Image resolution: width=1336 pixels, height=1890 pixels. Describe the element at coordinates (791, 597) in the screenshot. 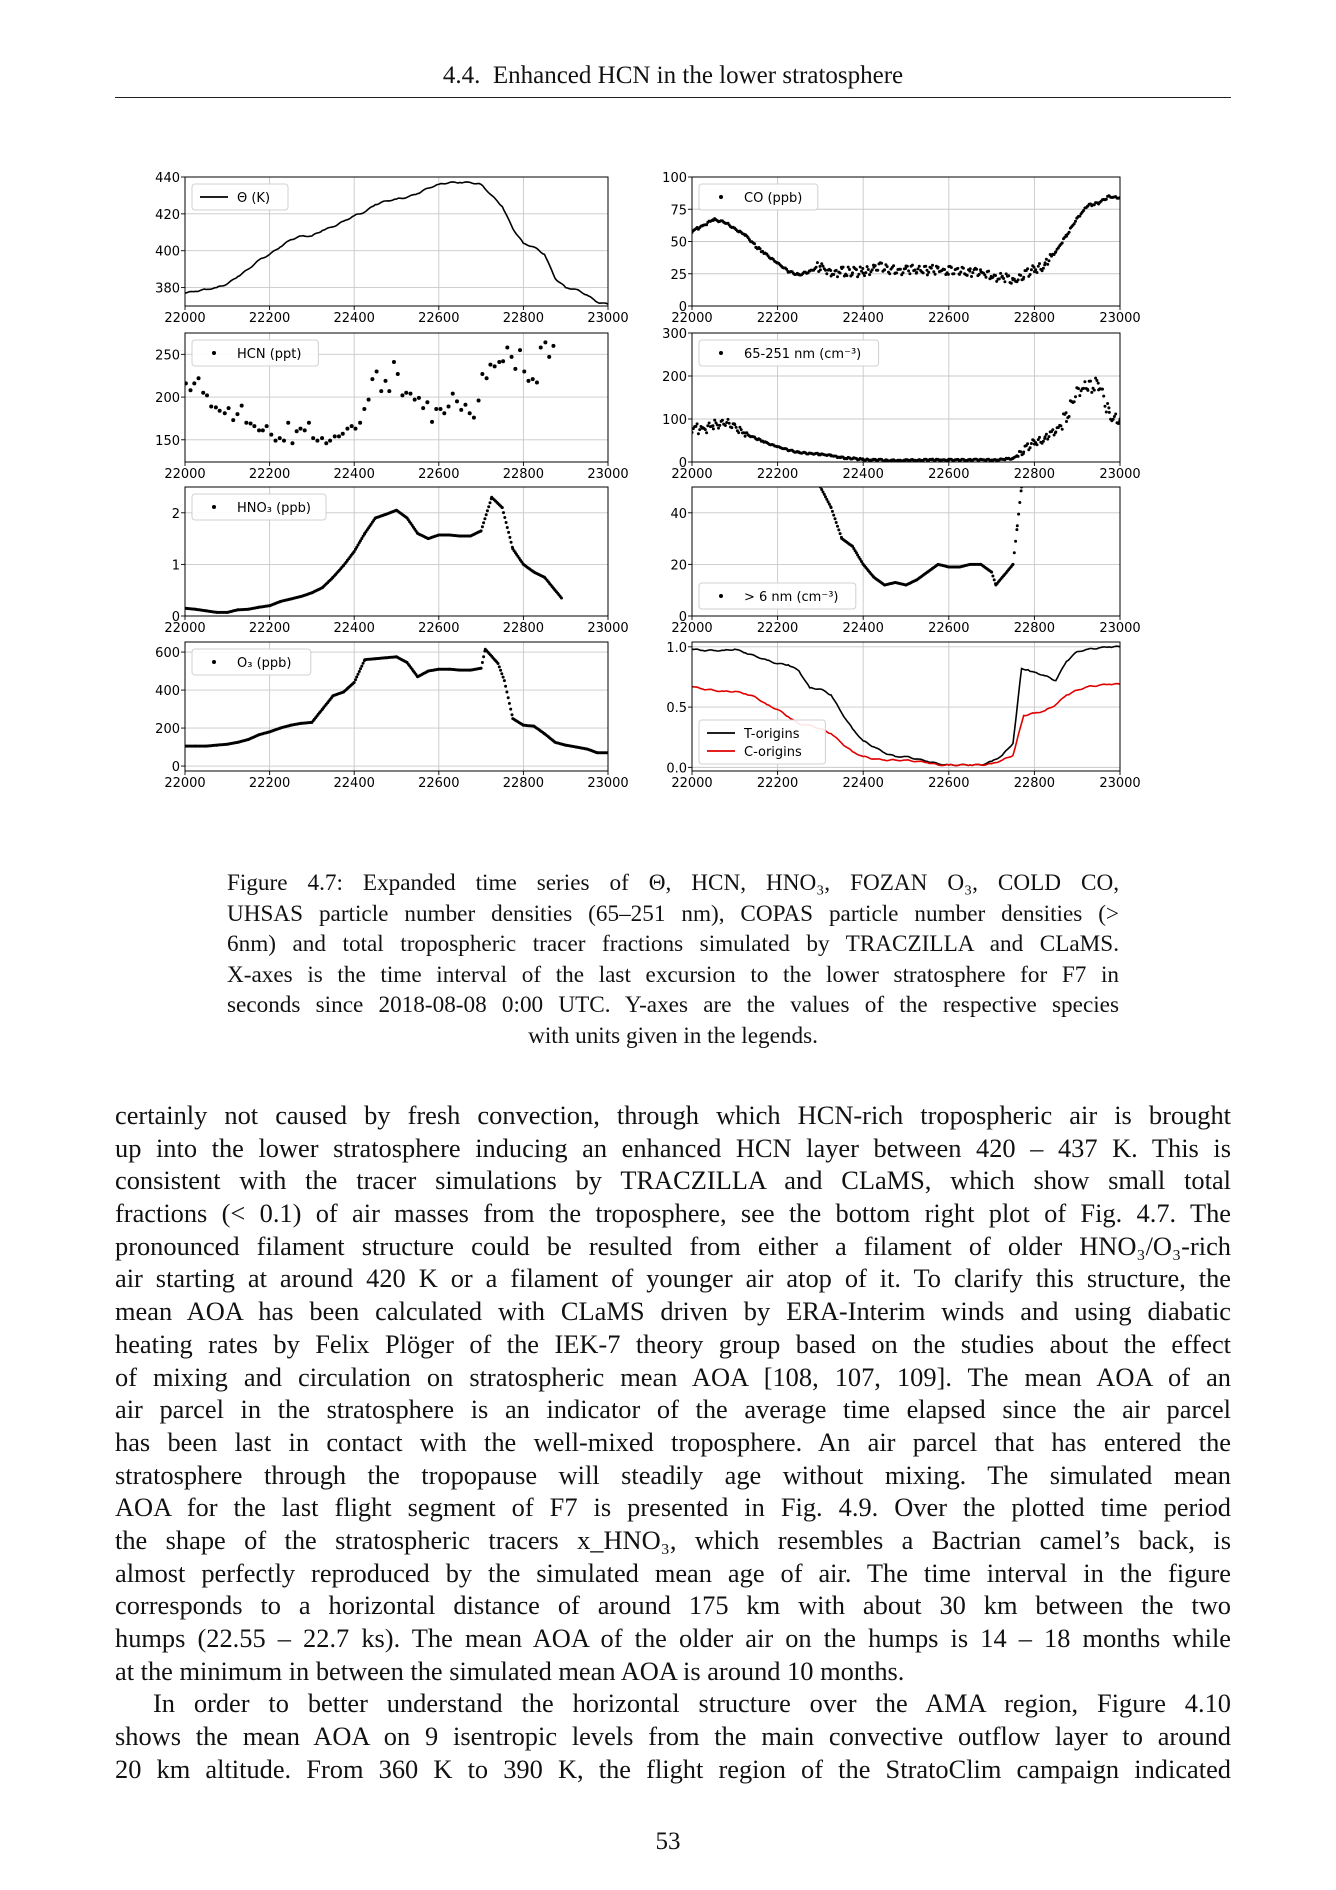

I see `legend-label: > 6 nm (cm⁻³)` at that location.